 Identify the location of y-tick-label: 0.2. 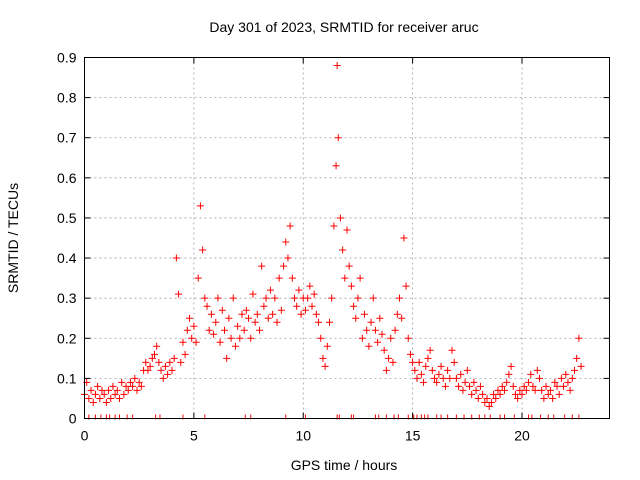
(67, 338).